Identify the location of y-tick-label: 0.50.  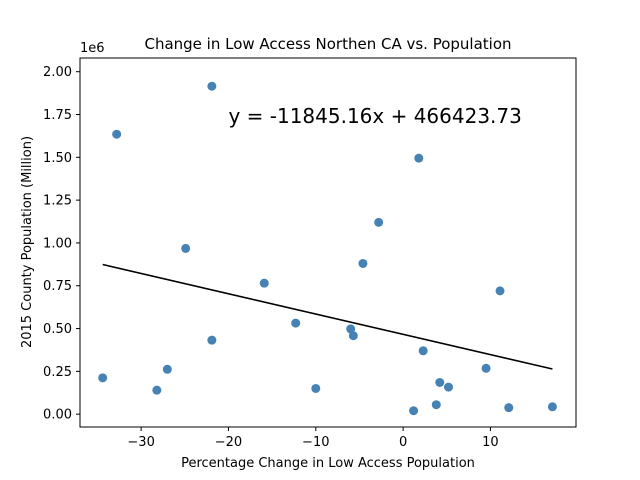
(57, 329).